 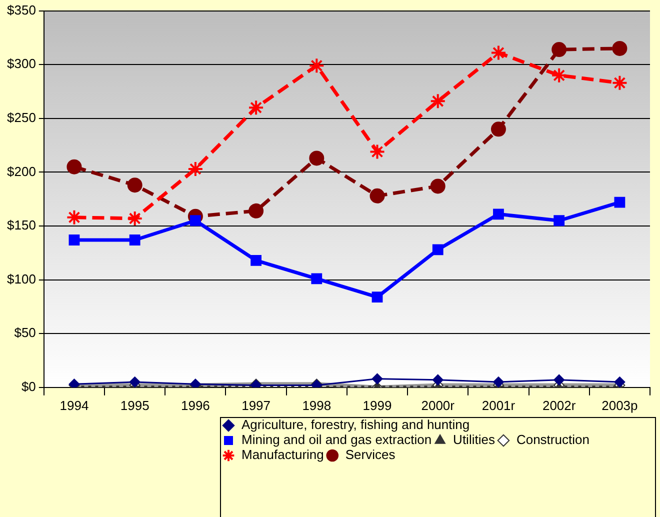 What do you see at coordinates (317, 405) in the screenshot?
I see `x-tick-label: 1998` at bounding box center [317, 405].